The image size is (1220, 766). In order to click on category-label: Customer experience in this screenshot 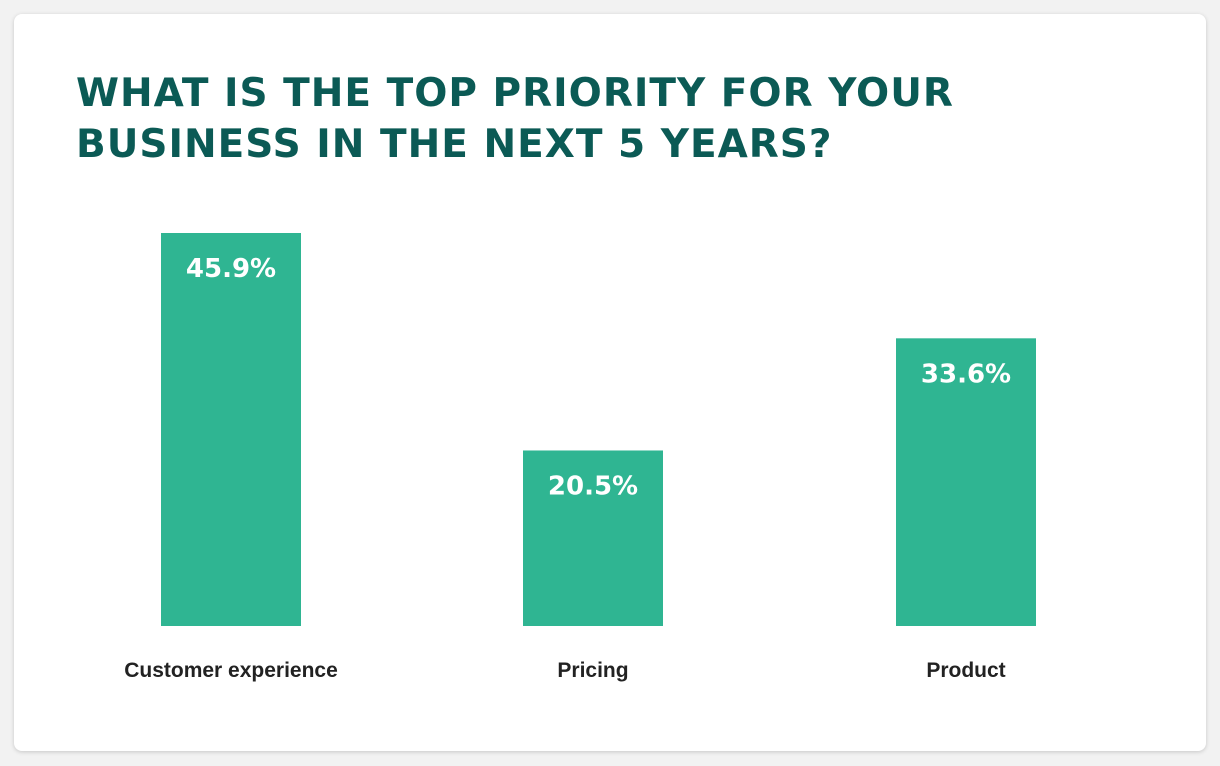, I will do `click(231, 670)`.